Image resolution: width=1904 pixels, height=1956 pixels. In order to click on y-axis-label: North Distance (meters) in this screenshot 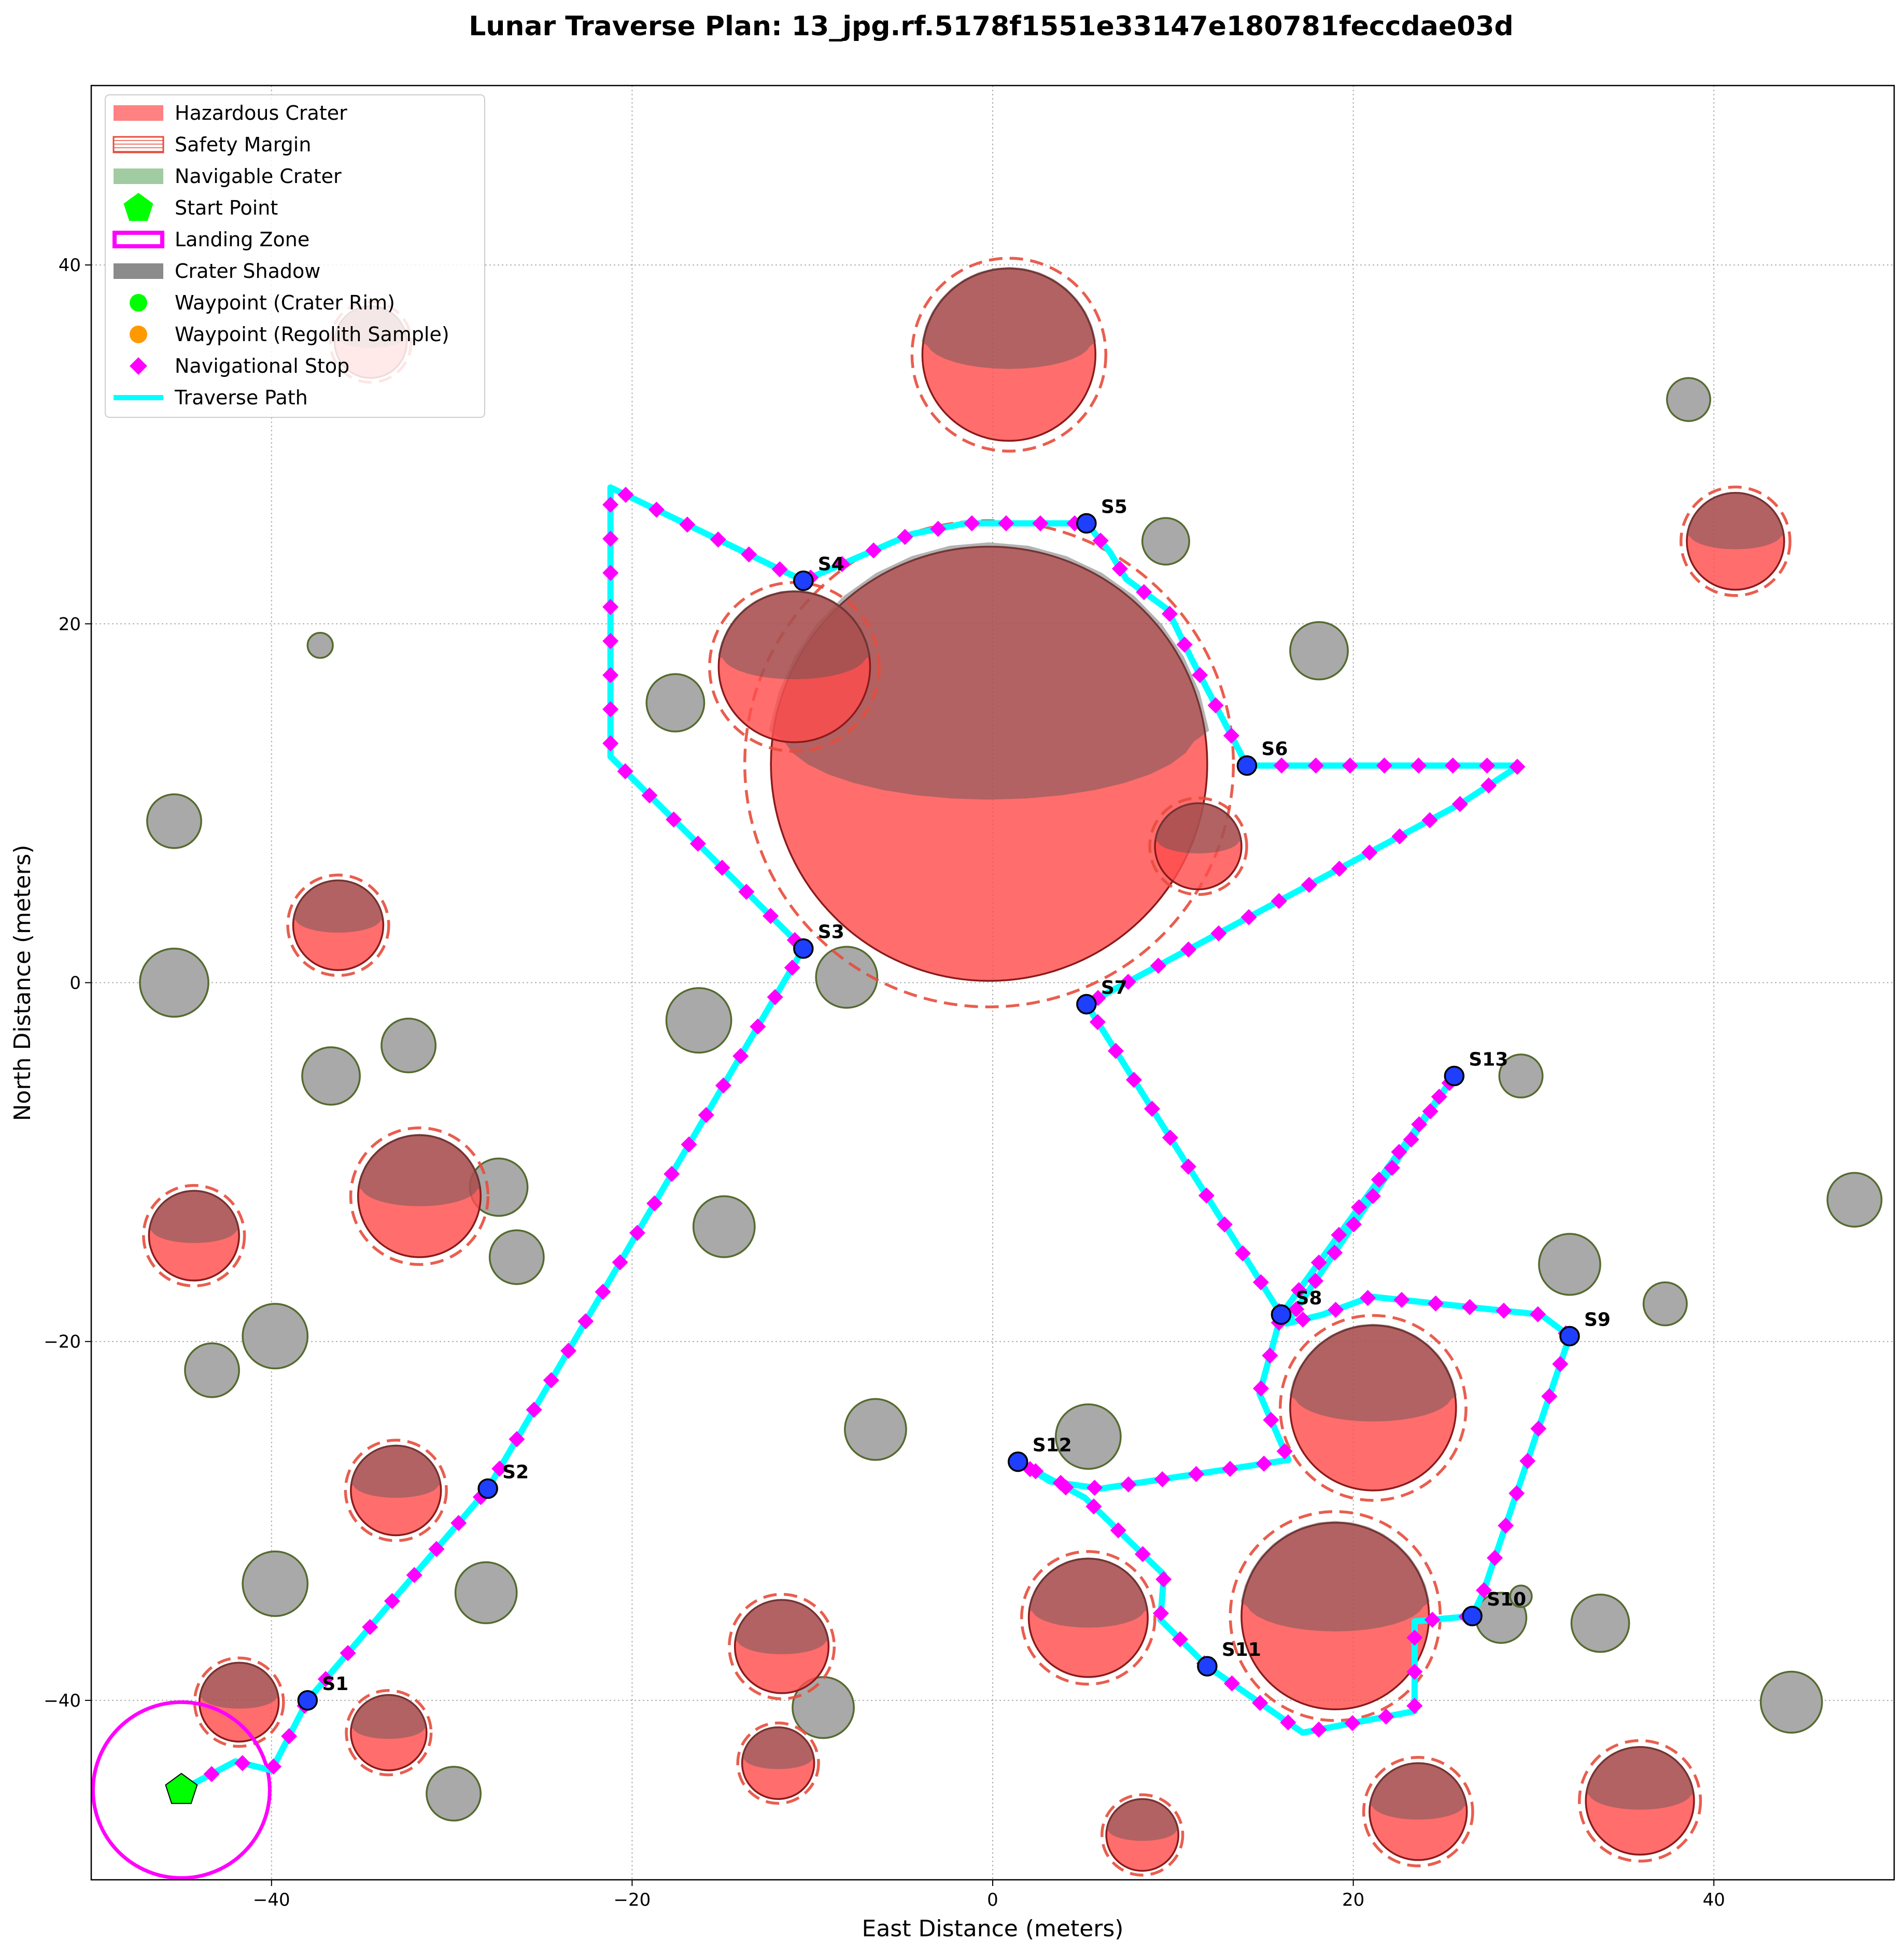, I will do `click(22, 983)`.